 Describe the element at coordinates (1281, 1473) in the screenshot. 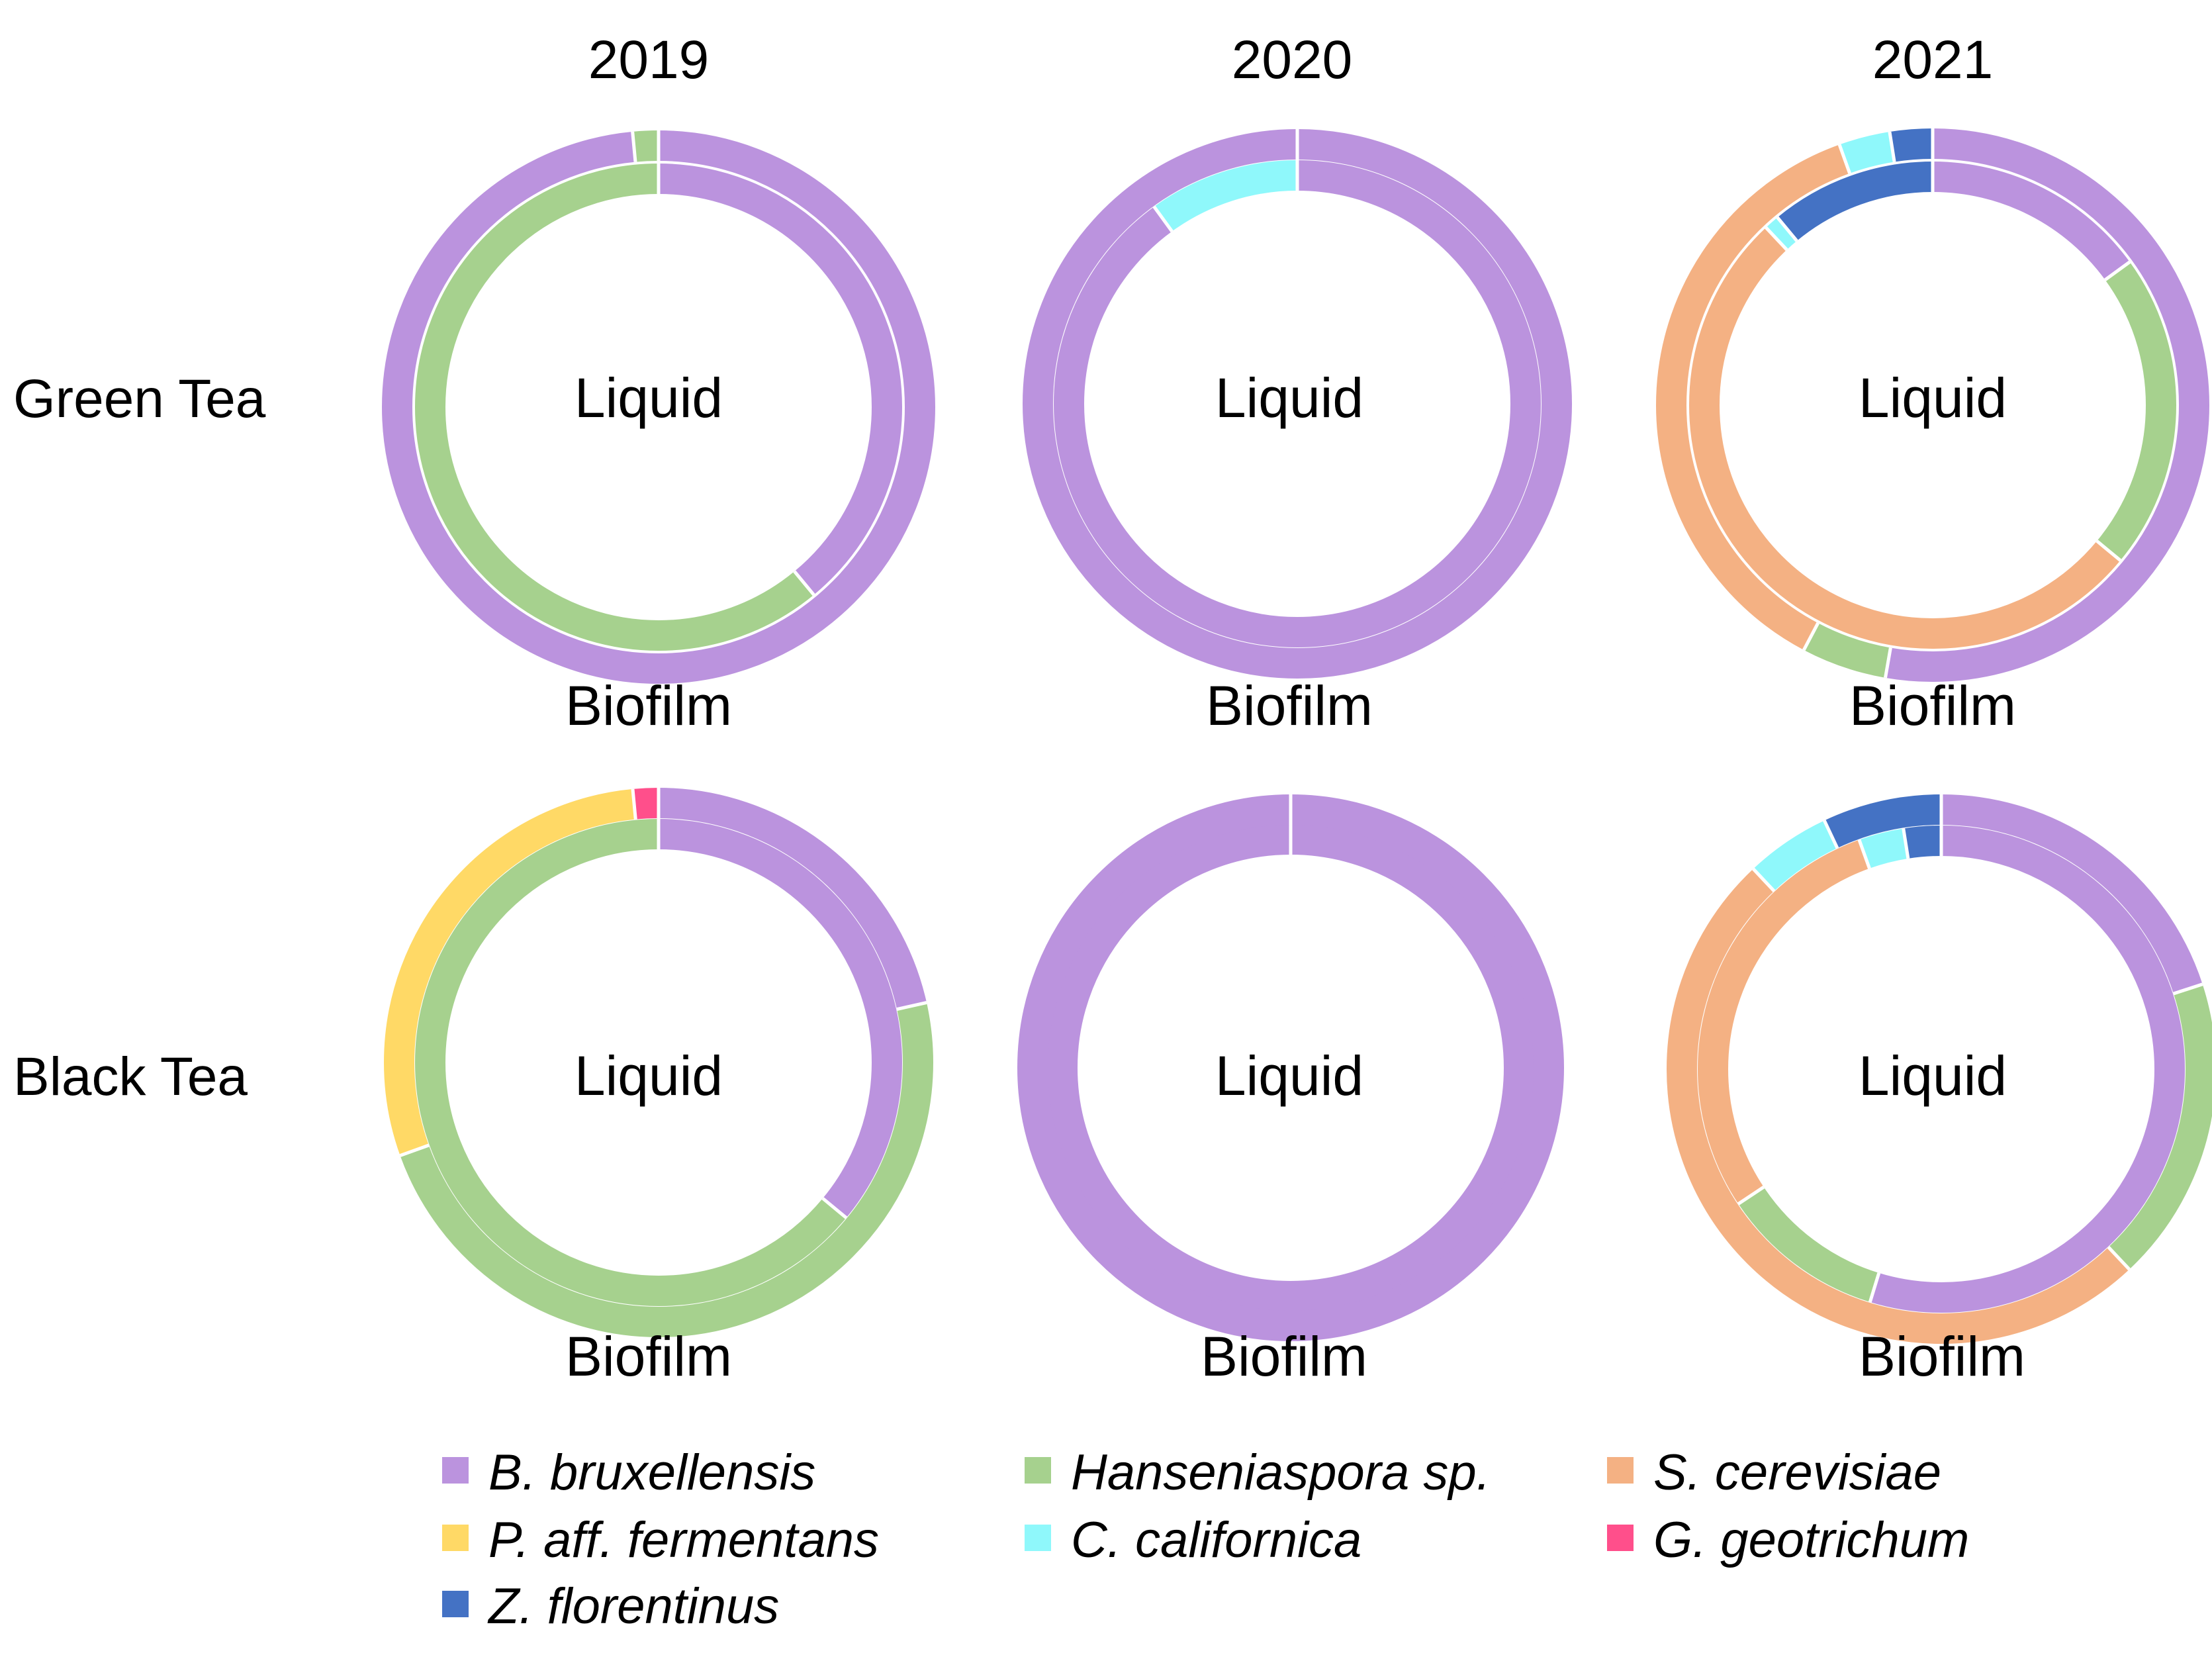

I see `legend-label-hanseniaspora: Hanseniaspora sp.` at that location.